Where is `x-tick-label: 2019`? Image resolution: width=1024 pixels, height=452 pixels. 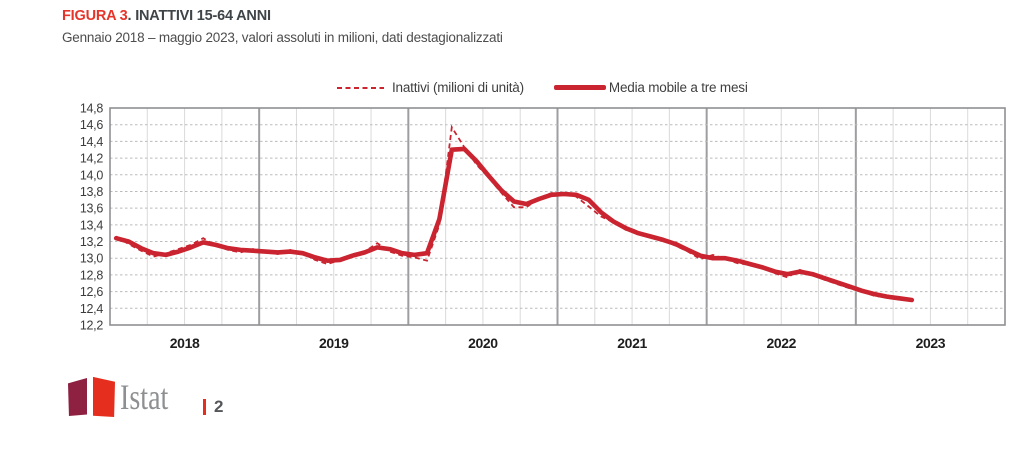
x-tick-label: 2019 is located at coordinates (334, 343).